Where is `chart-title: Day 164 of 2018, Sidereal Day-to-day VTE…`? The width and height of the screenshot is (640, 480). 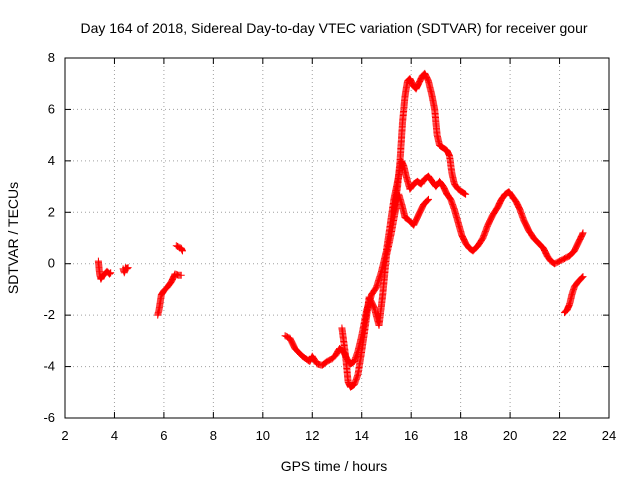 chart-title: Day 164 of 2018, Sidereal Day-to-day VTE… is located at coordinates (333, 28).